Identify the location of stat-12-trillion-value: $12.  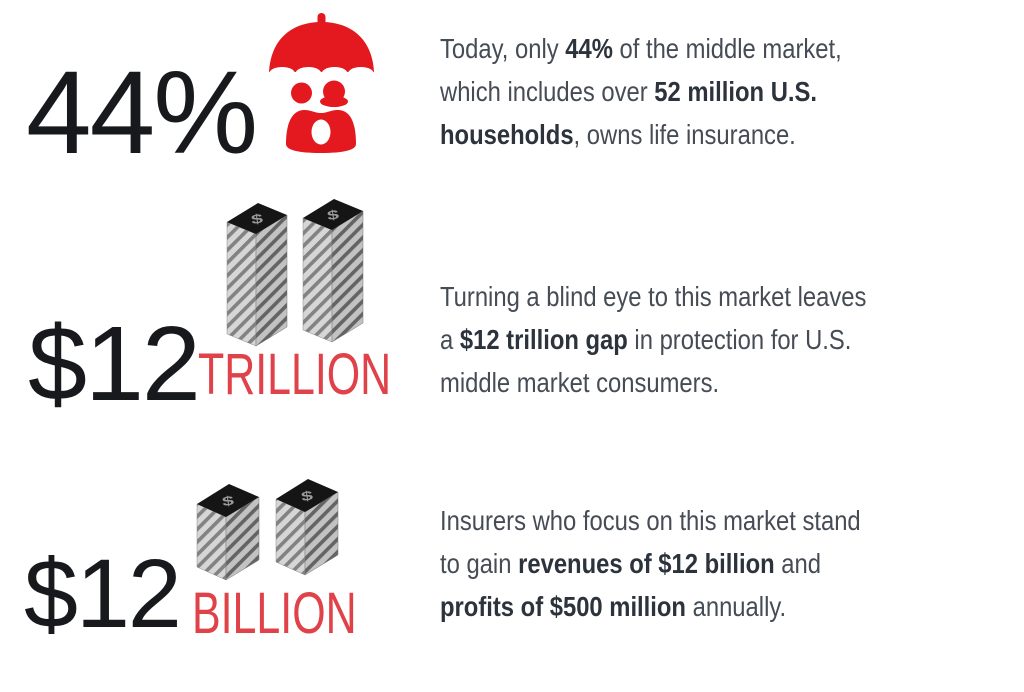
(114, 364).